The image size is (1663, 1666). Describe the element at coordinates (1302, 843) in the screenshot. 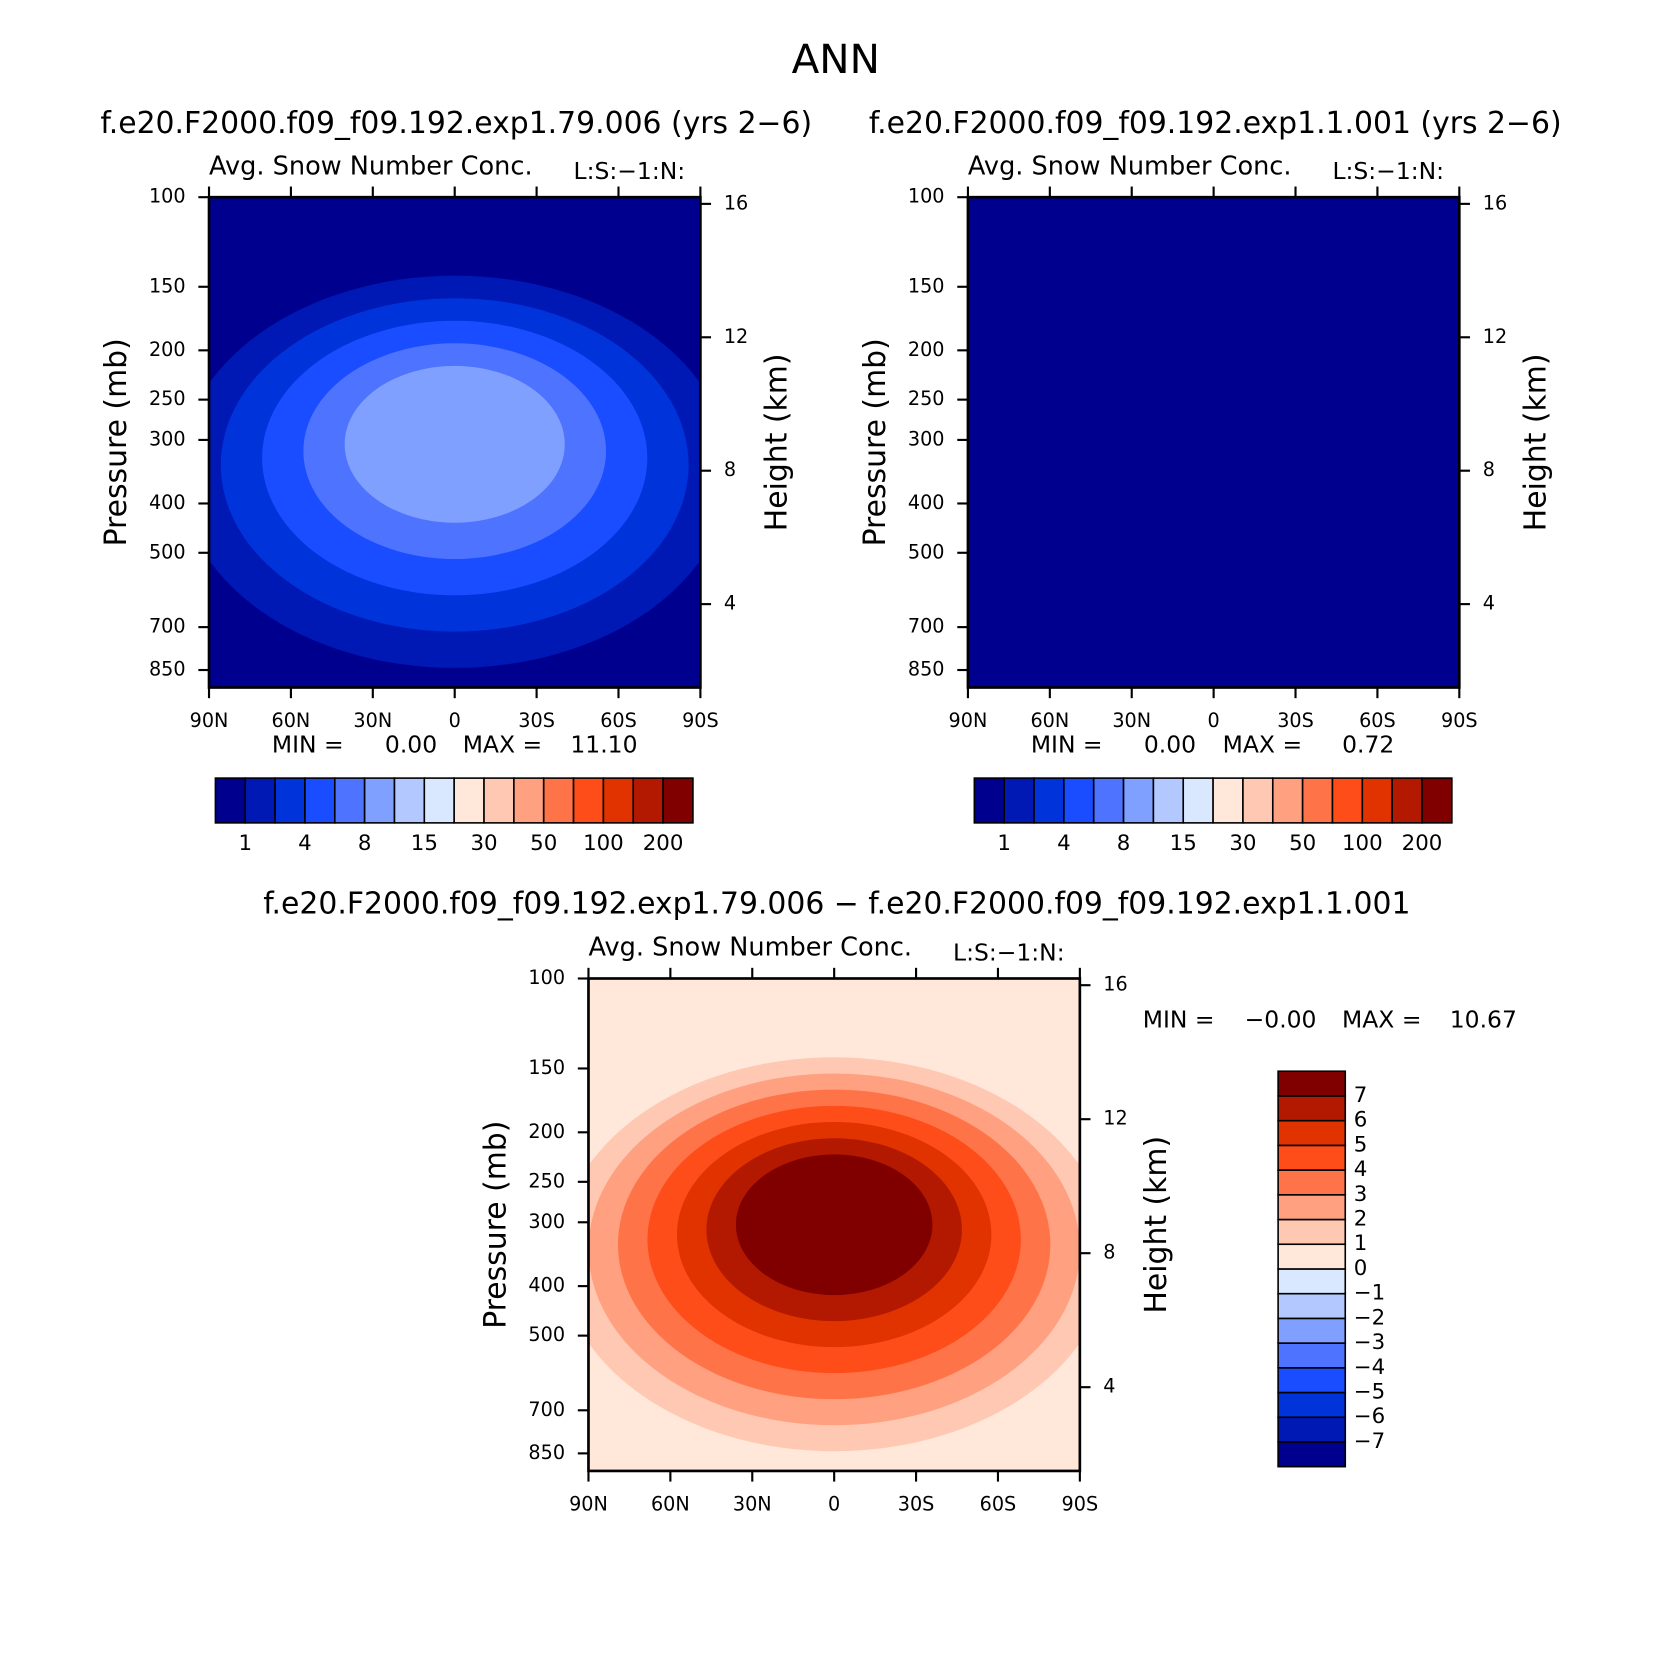

I see `colorbar-label: 50` at that location.